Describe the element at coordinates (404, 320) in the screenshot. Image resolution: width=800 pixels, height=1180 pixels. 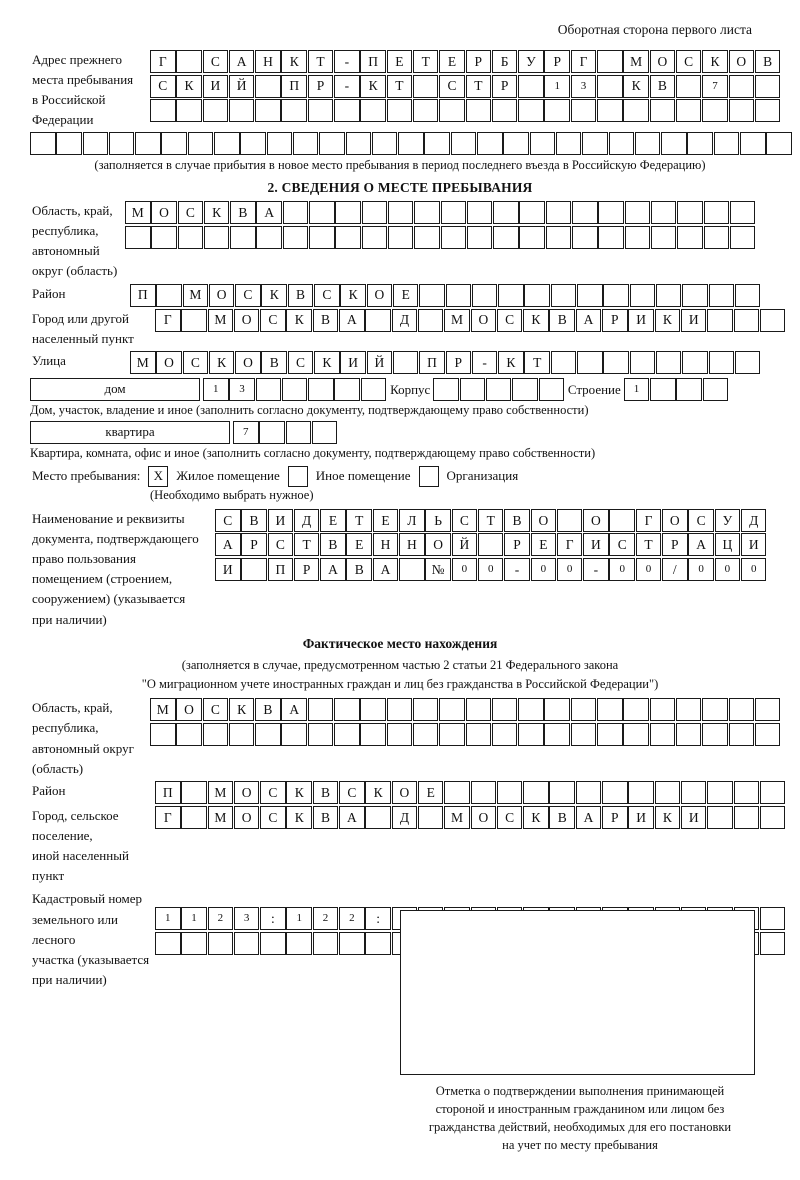
I see `char-cell: Д` at that location.